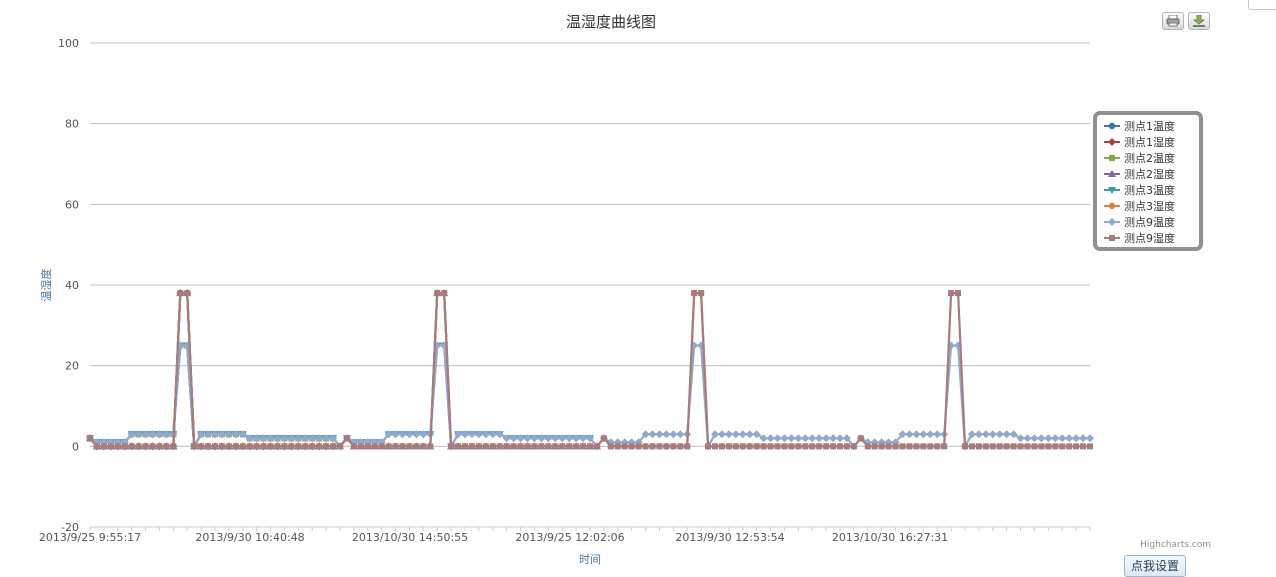 Image resolution: width=1276 pixels, height=577 pixels. I want to click on credit-link: Highcharts.com, so click(1175, 545).